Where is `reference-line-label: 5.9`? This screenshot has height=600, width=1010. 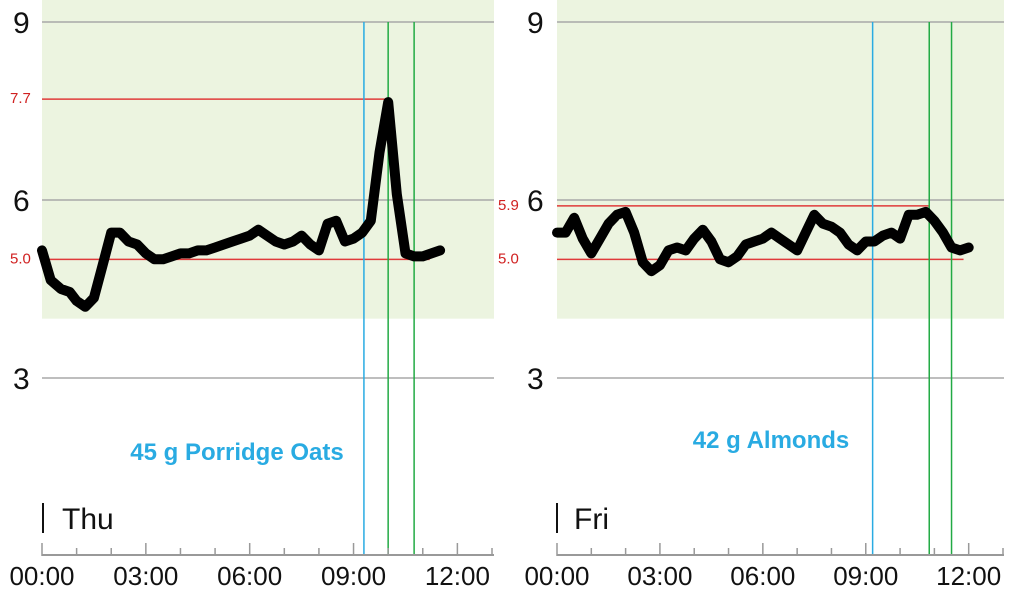 reference-line-label: 5.9 is located at coordinates (508, 205).